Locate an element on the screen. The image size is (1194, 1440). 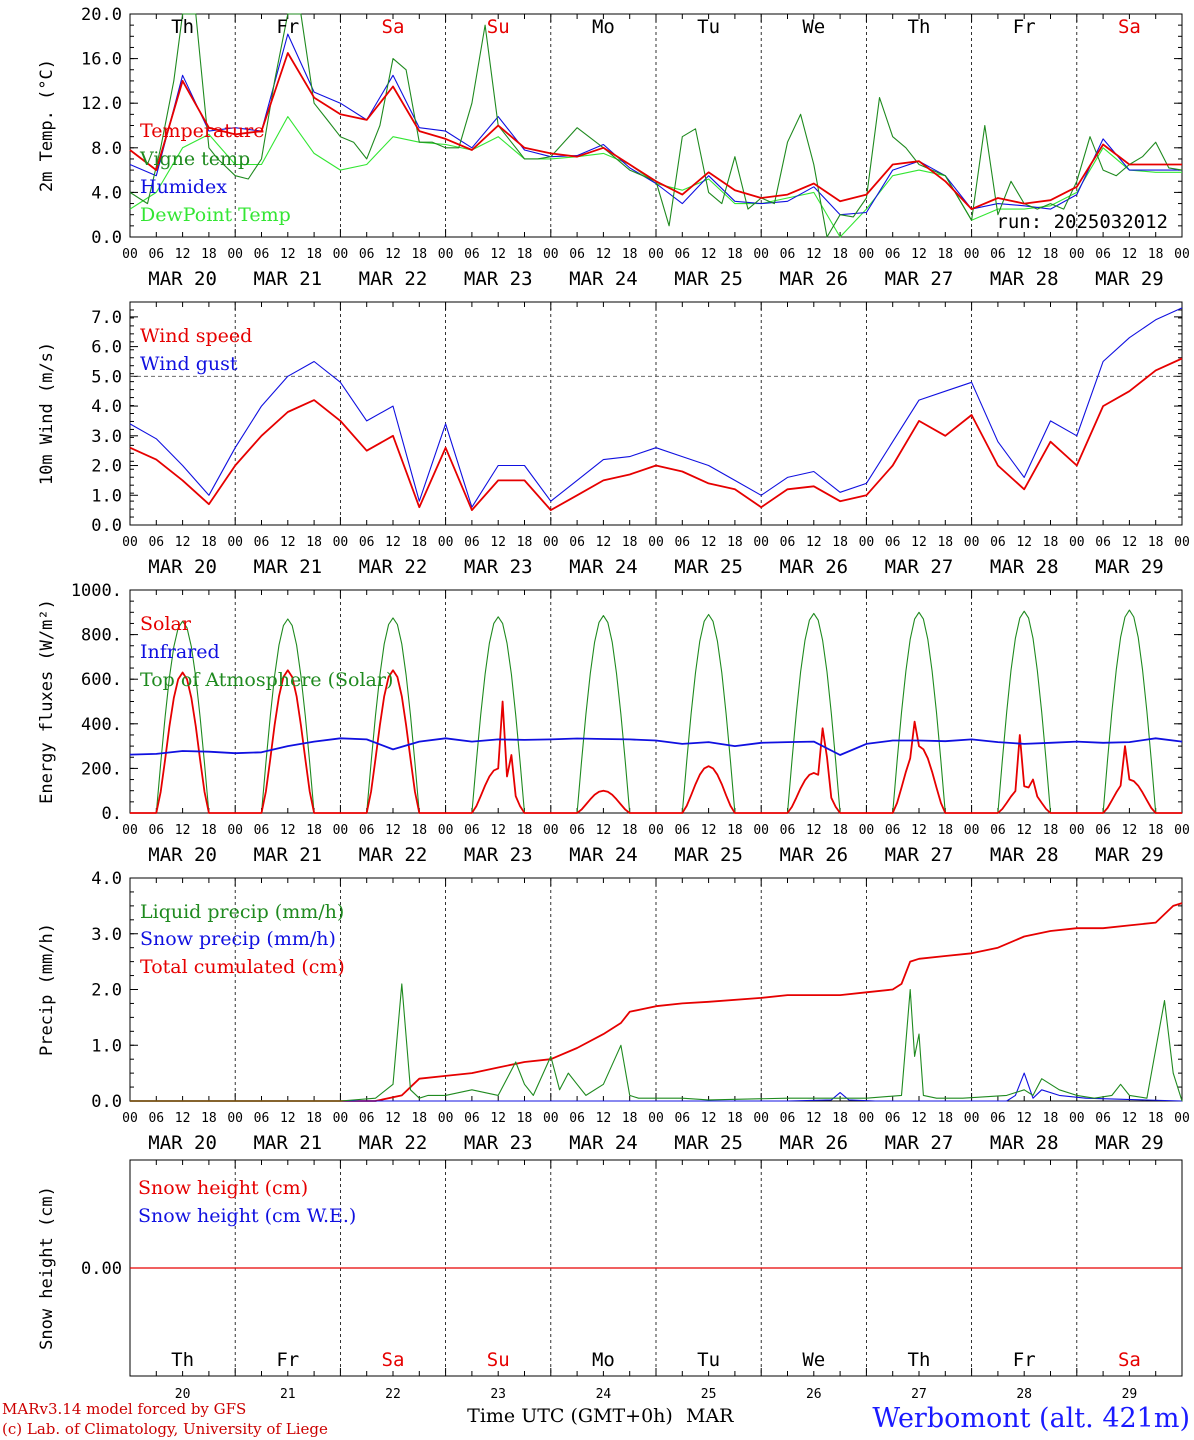
date-label: MAR 27 is located at coordinates (919, 1143).